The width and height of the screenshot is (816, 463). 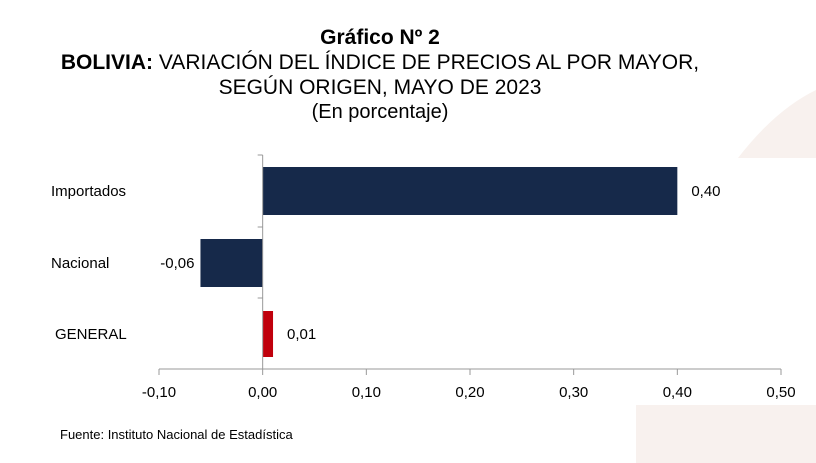 What do you see at coordinates (88, 191) in the screenshot?
I see `category-label: Importados` at bounding box center [88, 191].